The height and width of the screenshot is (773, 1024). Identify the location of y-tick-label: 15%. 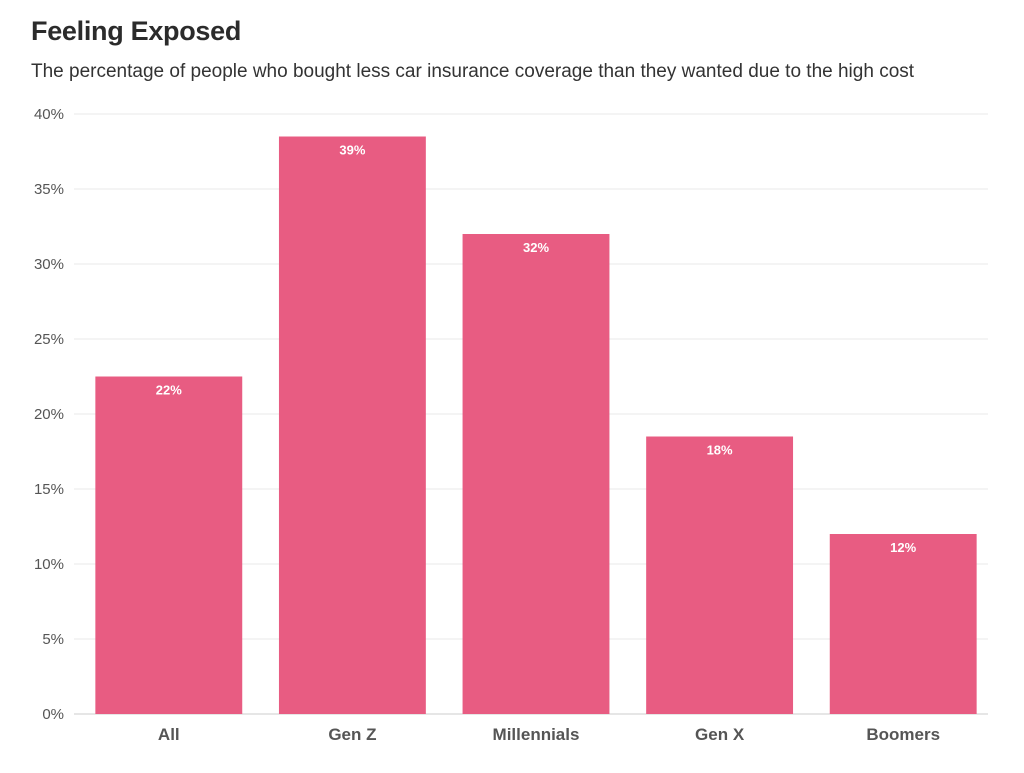
(49, 489).